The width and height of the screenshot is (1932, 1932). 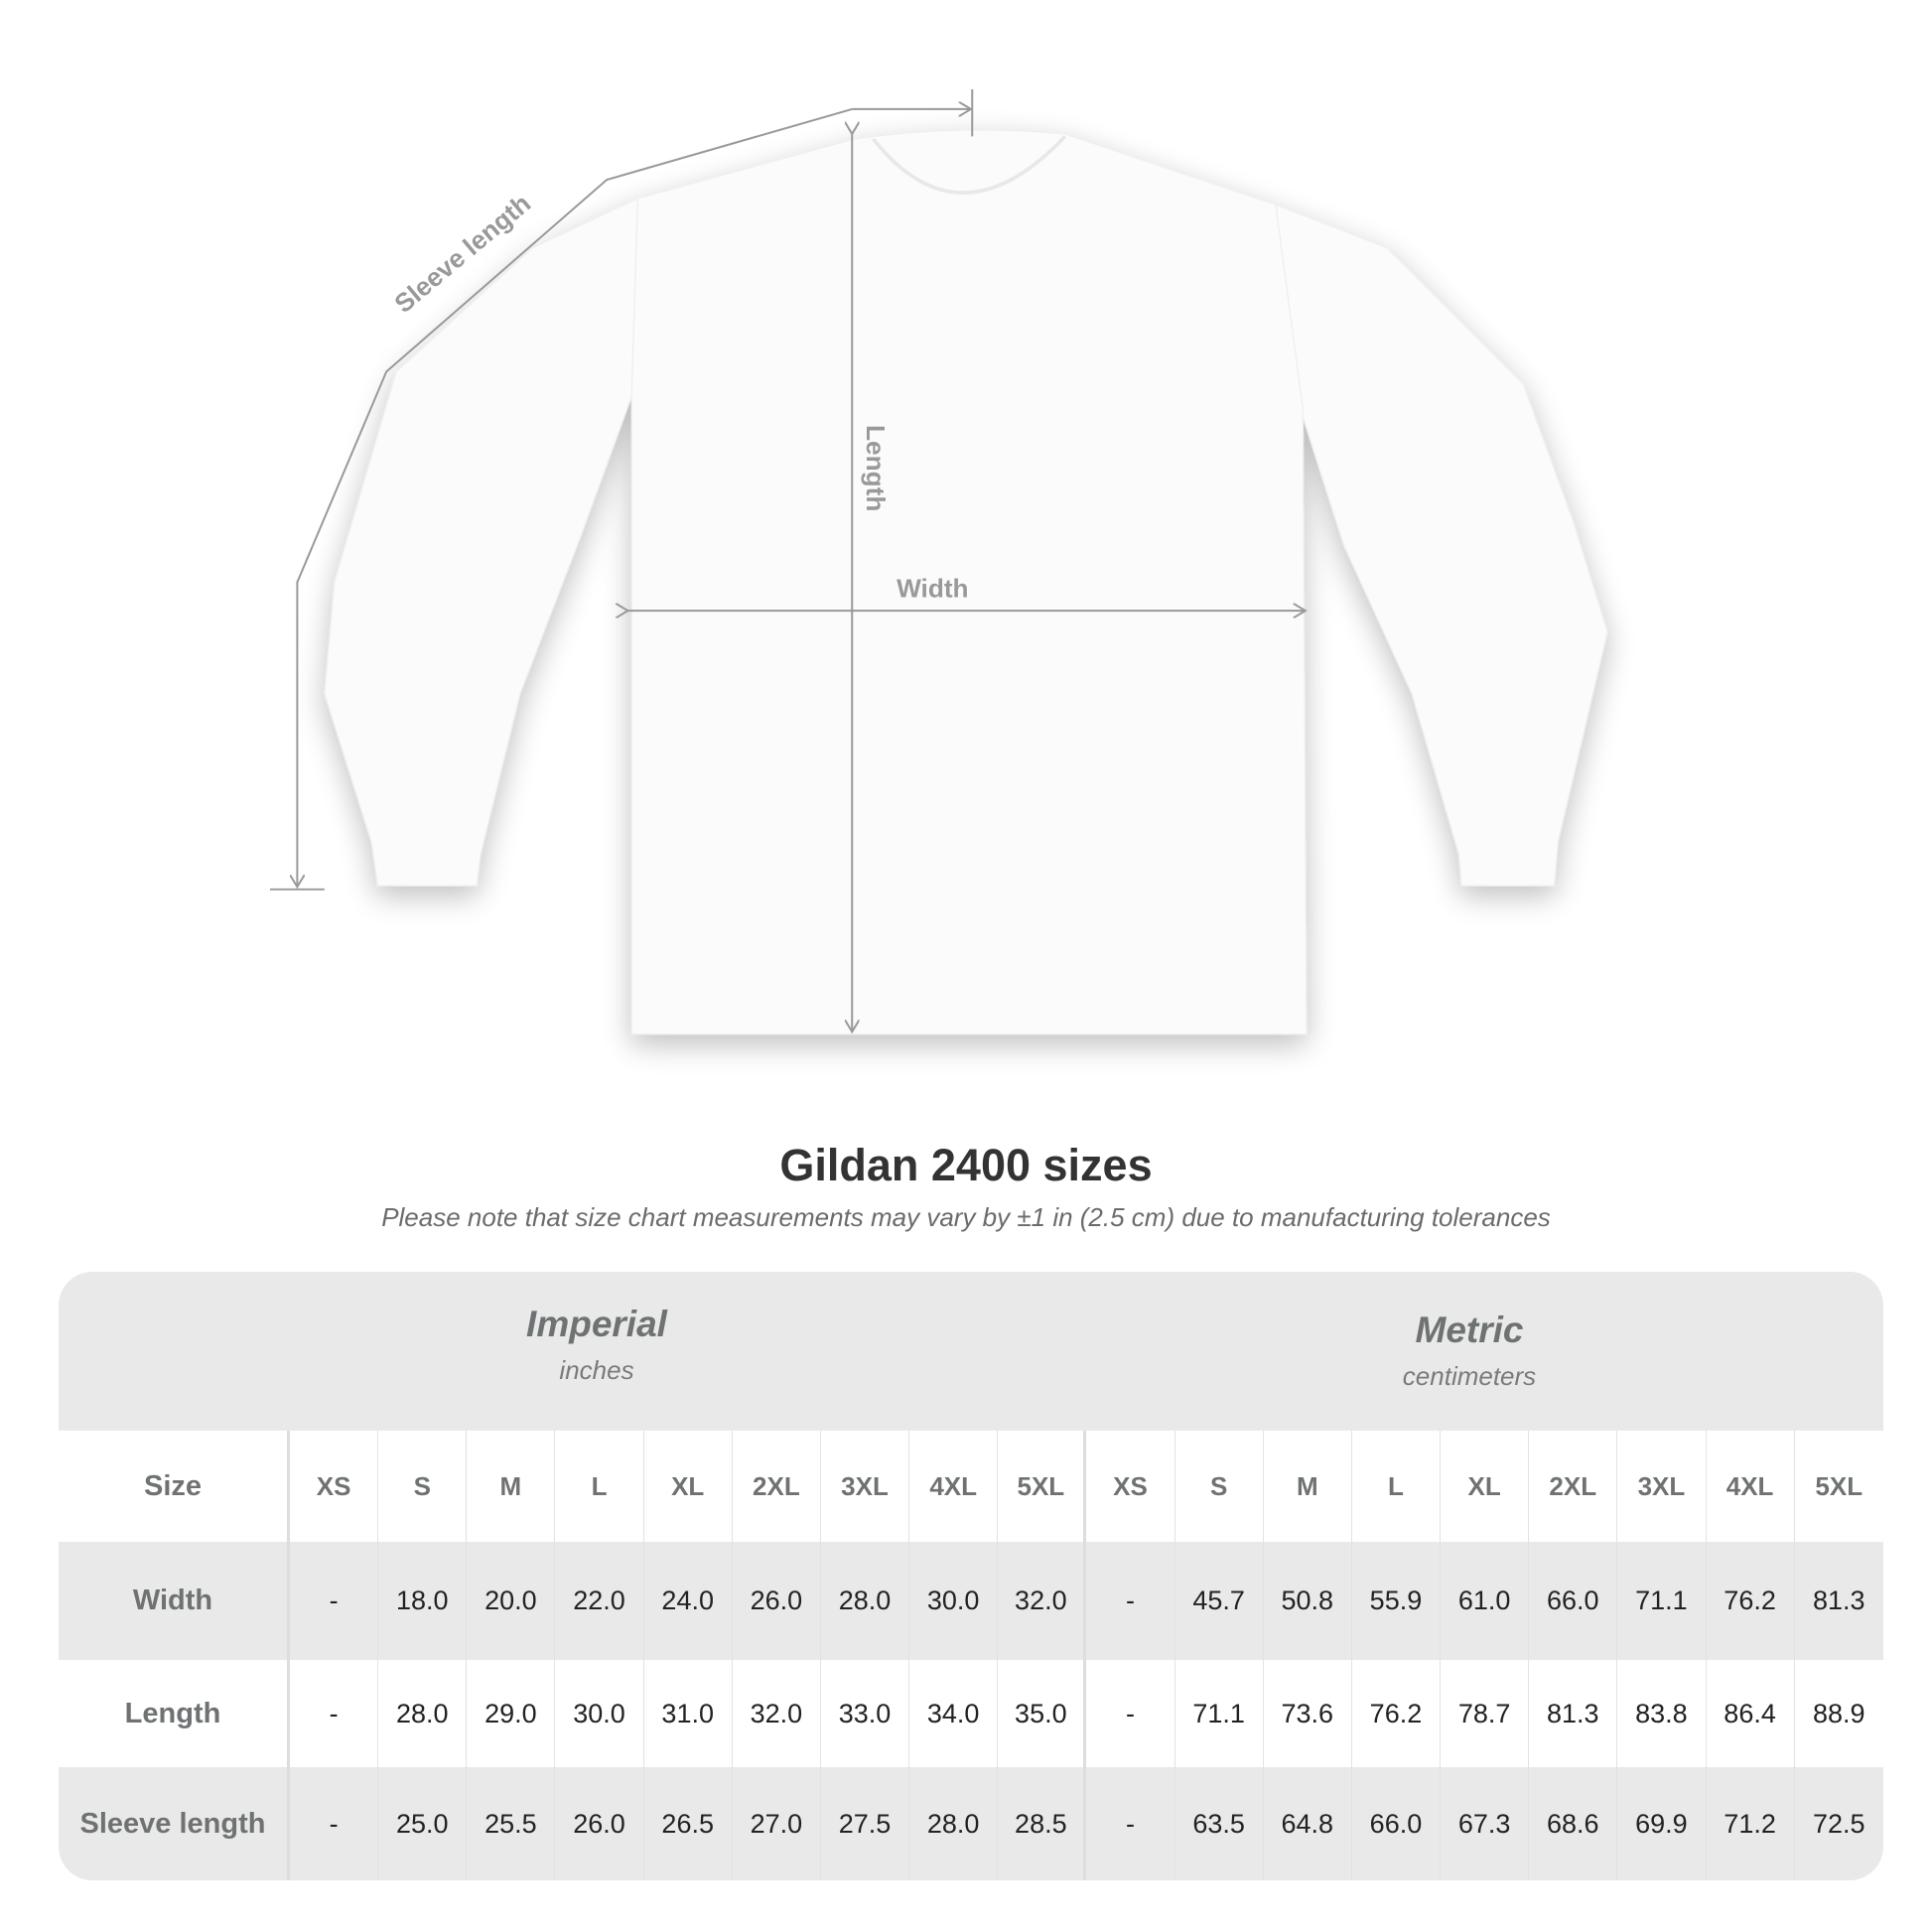 I want to click on metric-value-cell: 69.9, so click(x=1662, y=1823).